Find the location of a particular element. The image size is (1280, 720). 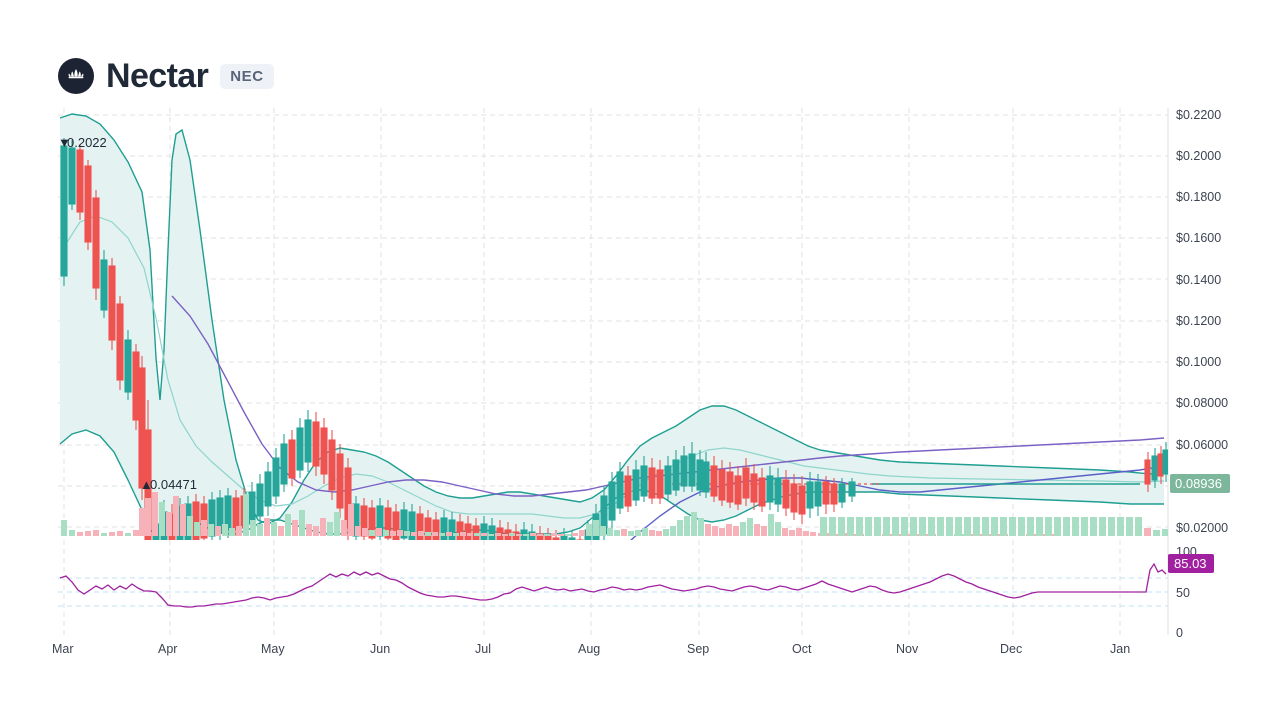

period-high-marker: ▼ 0.2022 is located at coordinates (82, 142).